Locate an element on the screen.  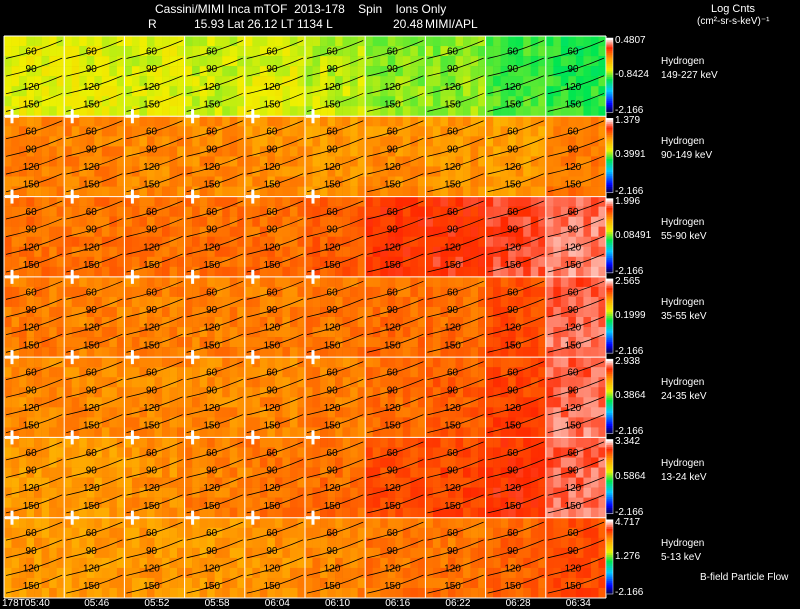
r-label: R is located at coordinates (152, 24).